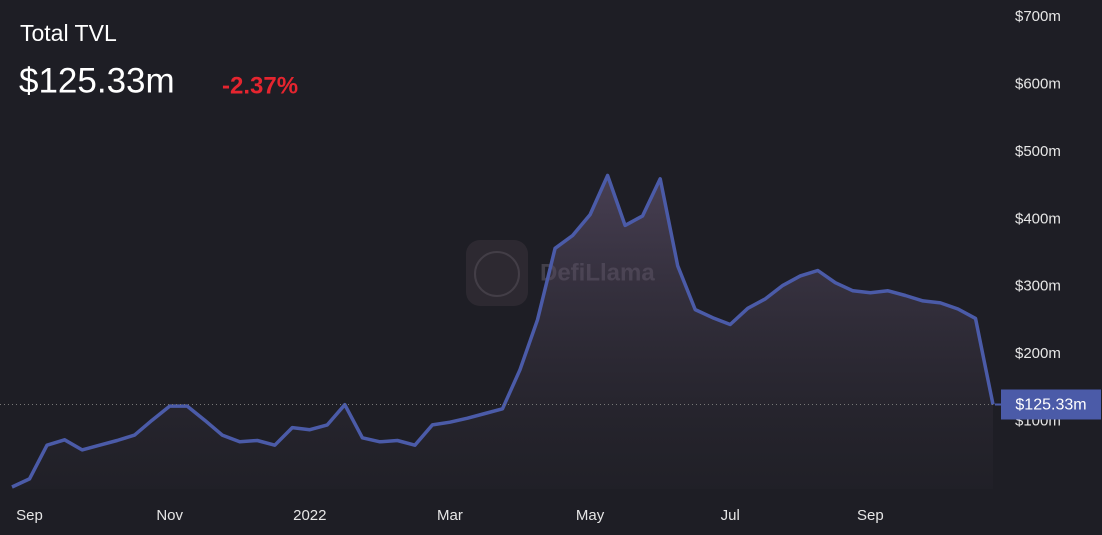 The image size is (1102, 535). I want to click on y-tick-label: $500m, so click(1038, 151).